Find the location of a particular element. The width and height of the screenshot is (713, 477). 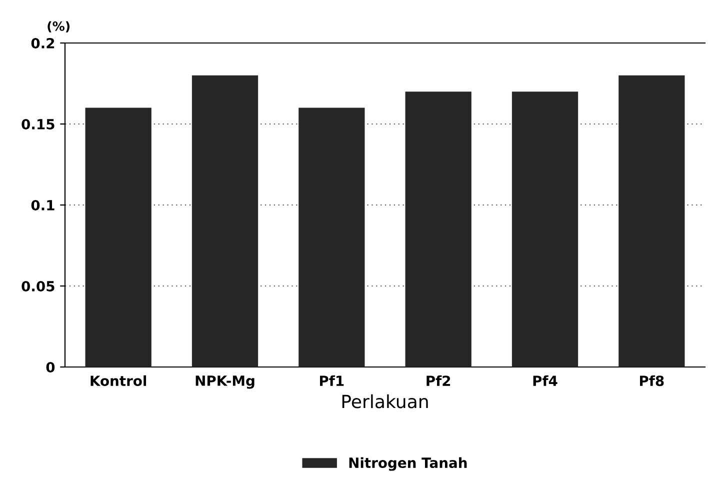

x-tick-label: Pf1 is located at coordinates (332, 380).